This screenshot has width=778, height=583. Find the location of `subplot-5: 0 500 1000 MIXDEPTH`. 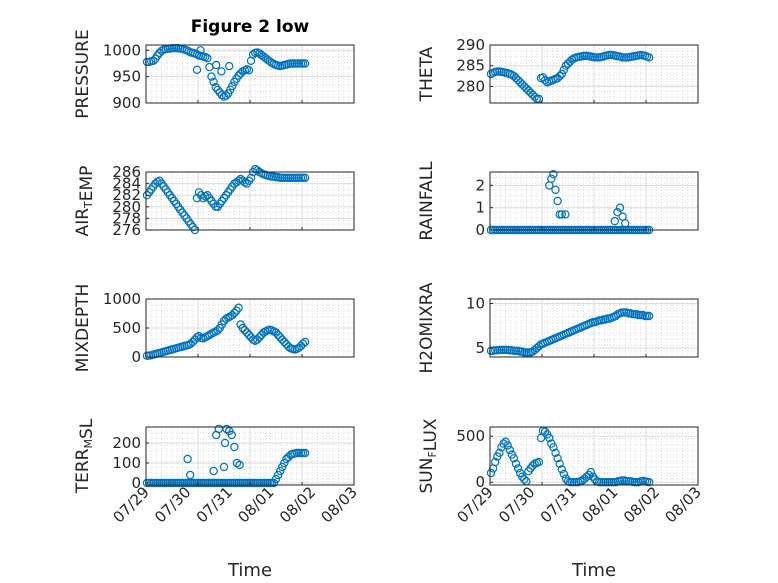

subplot-5: 0 500 1000 MIXDEPTH is located at coordinates (214, 328).